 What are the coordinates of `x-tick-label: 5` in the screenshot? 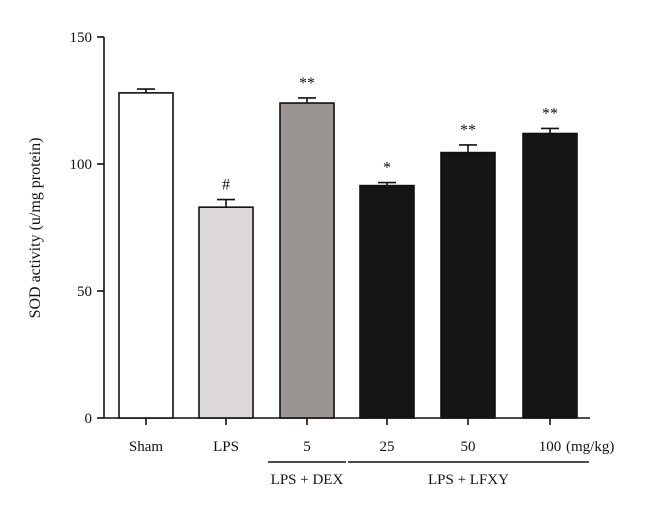 It's located at (307, 447).